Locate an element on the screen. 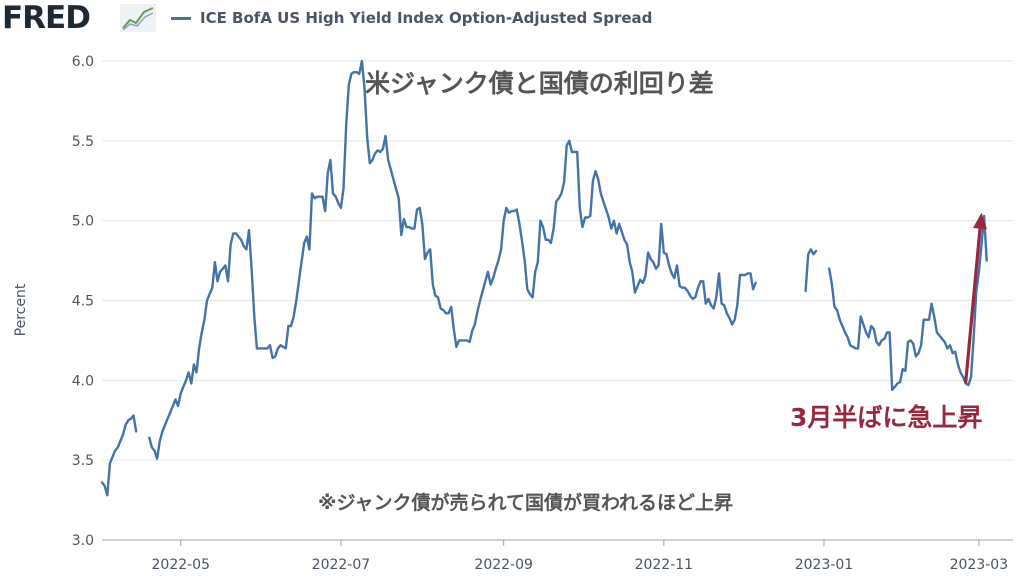 The image size is (1024, 577). annotation-title: 米ジャンク債と国債の利回り差 is located at coordinates (539, 83).